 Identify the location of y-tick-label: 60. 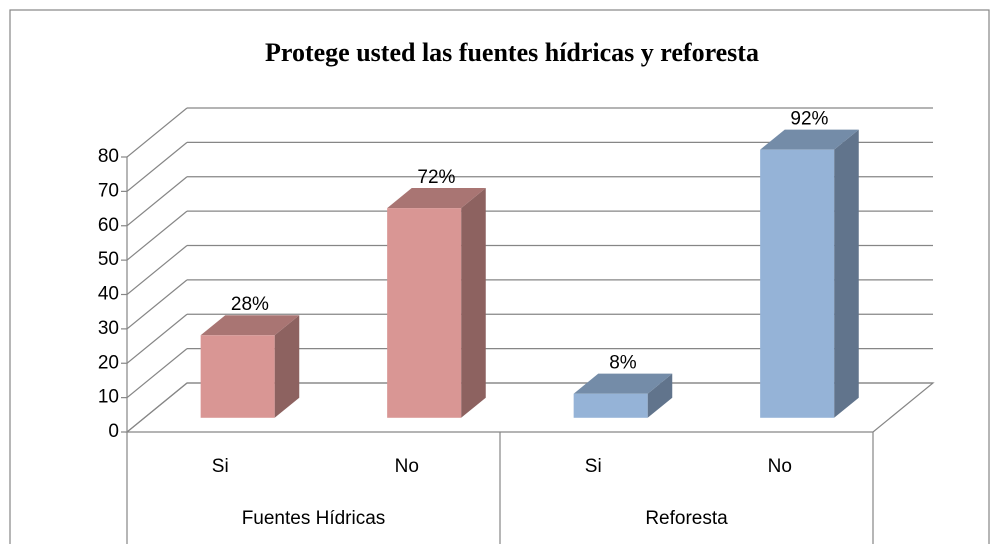
(108, 225).